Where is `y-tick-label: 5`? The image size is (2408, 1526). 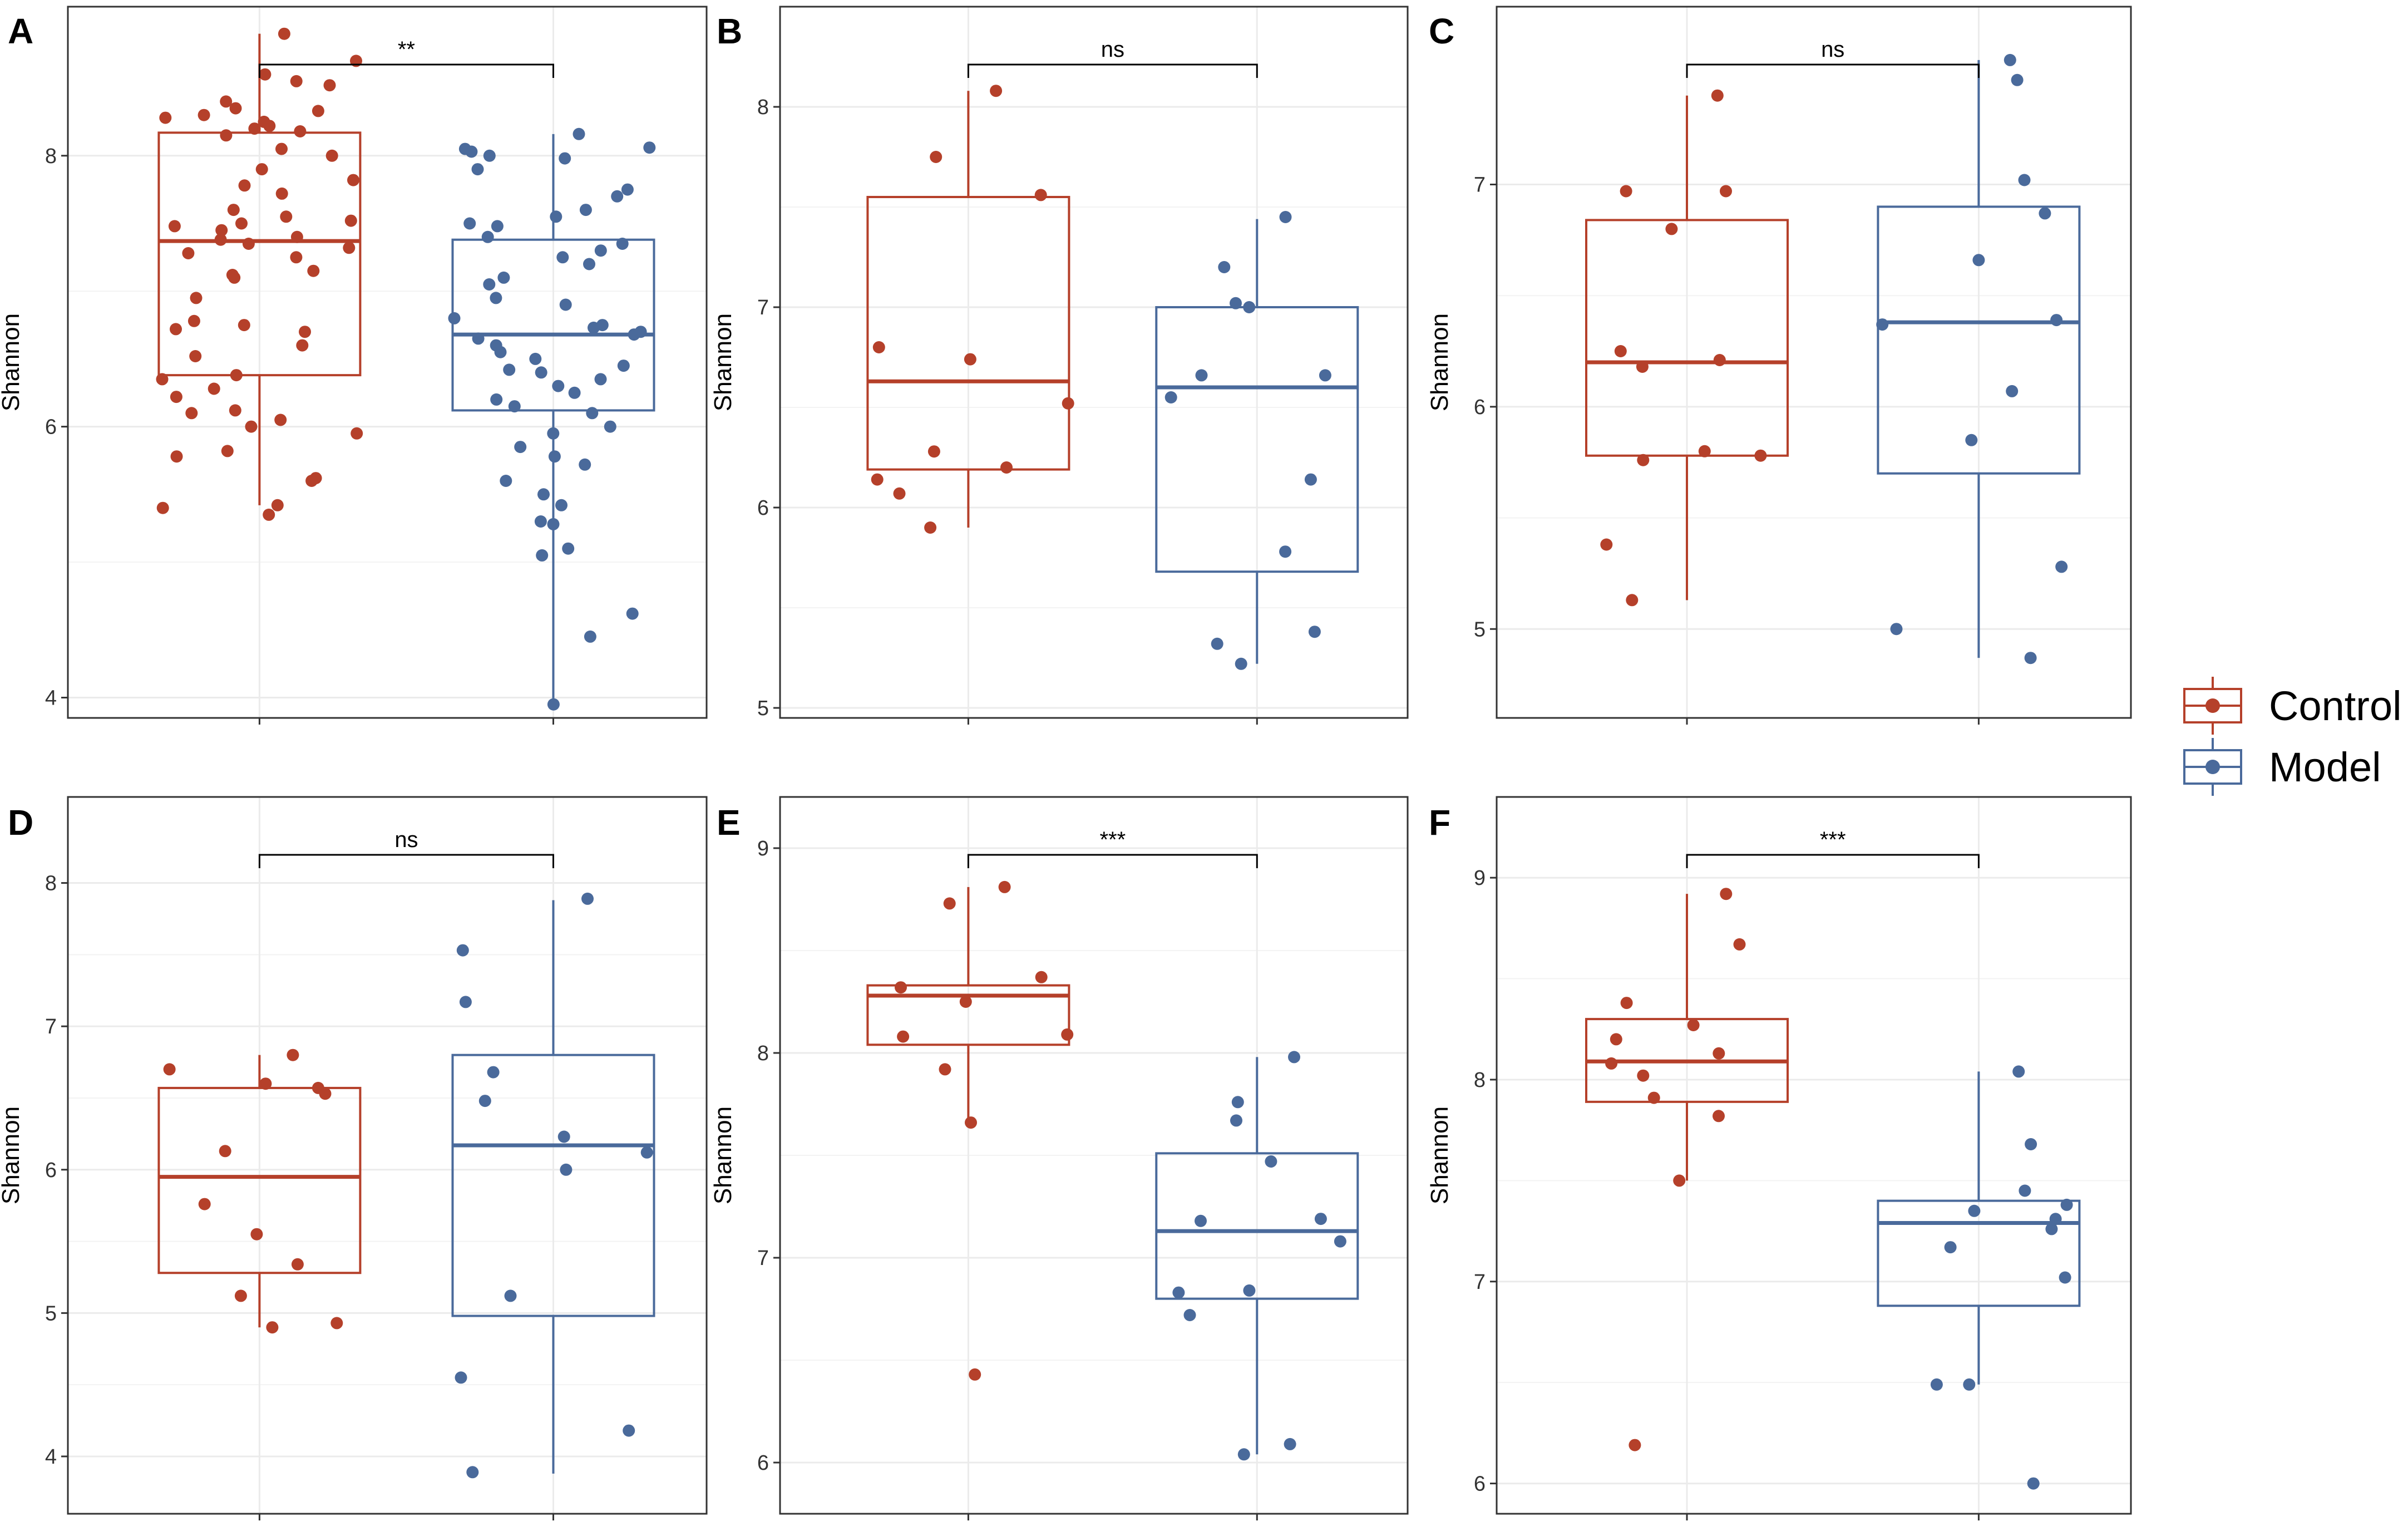 y-tick-label: 5 is located at coordinates (1480, 629).